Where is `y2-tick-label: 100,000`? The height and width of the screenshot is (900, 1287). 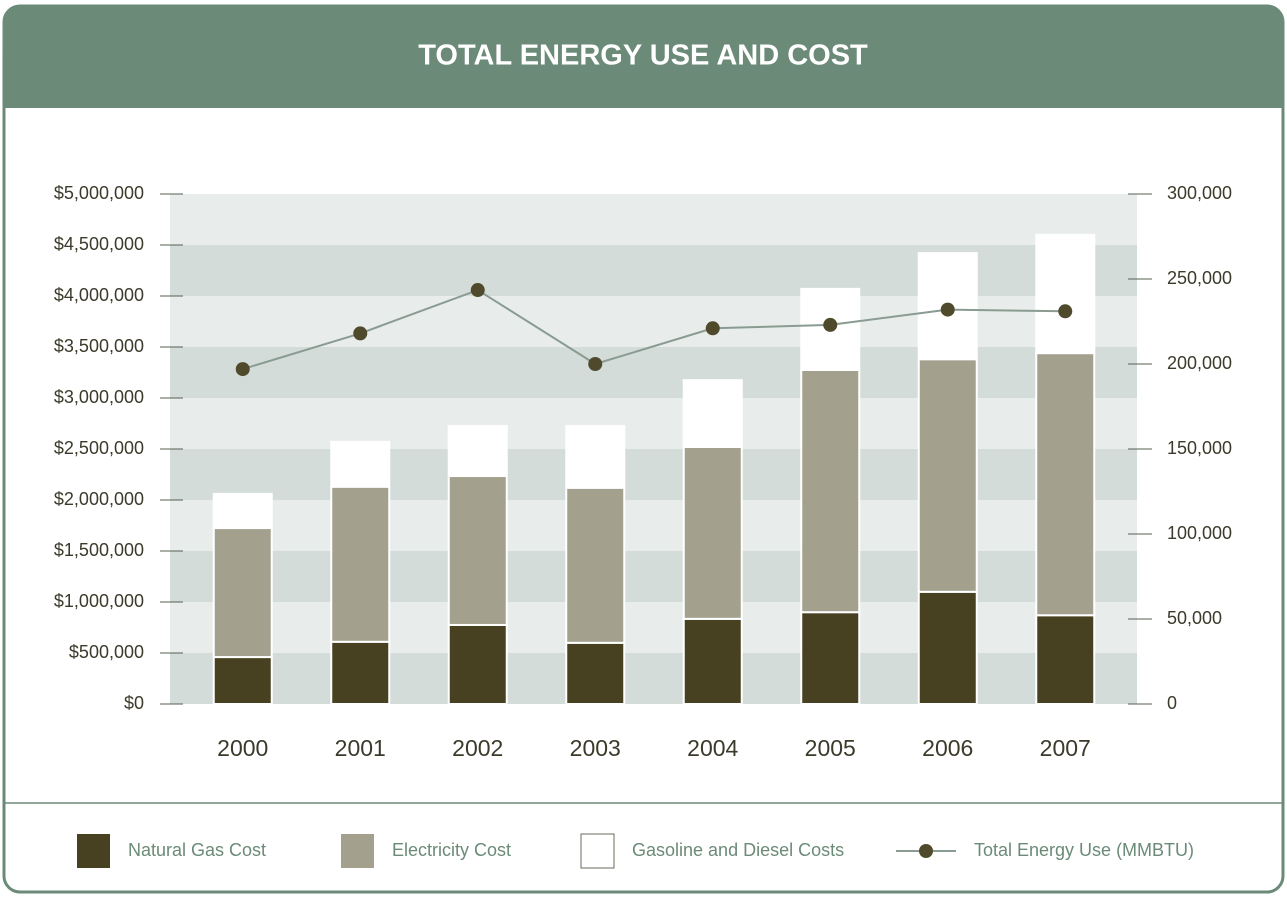 y2-tick-label: 100,000 is located at coordinates (1199, 533).